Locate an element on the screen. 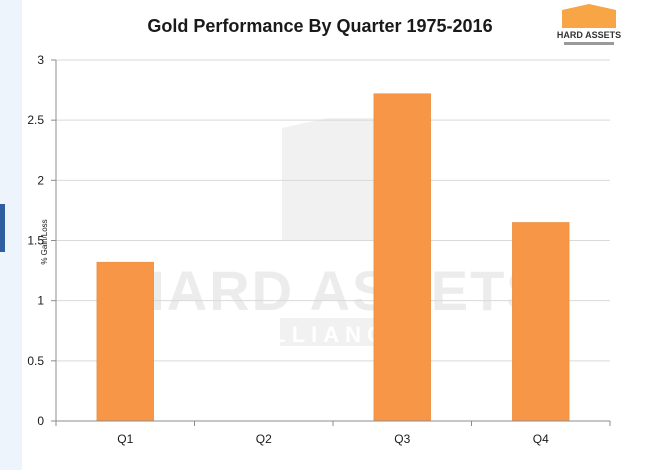 The height and width of the screenshot is (470, 670). watermark-band is located at coordinates (330, 332).